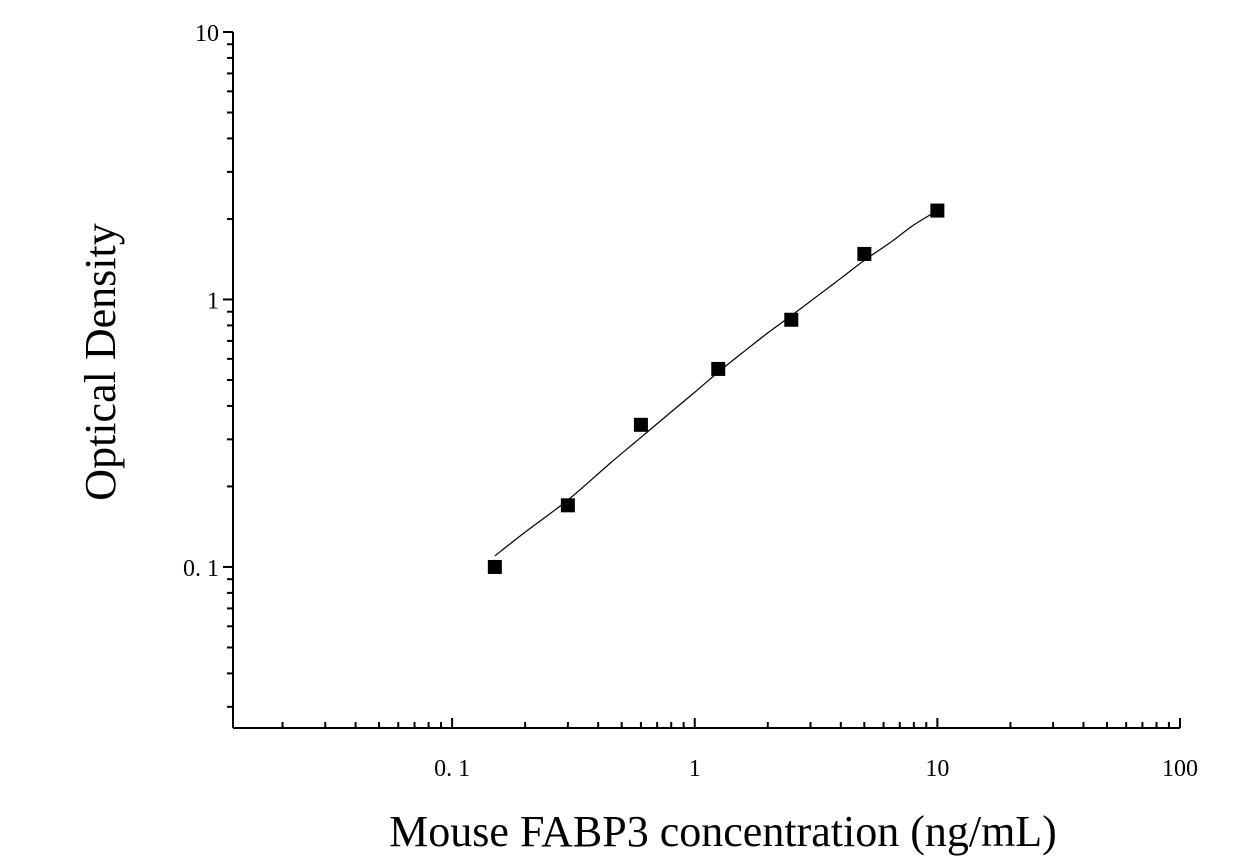  Describe the element at coordinates (816, 769) in the screenshot. I see `x-tick-labels: 0. 1 1 10 100` at that location.